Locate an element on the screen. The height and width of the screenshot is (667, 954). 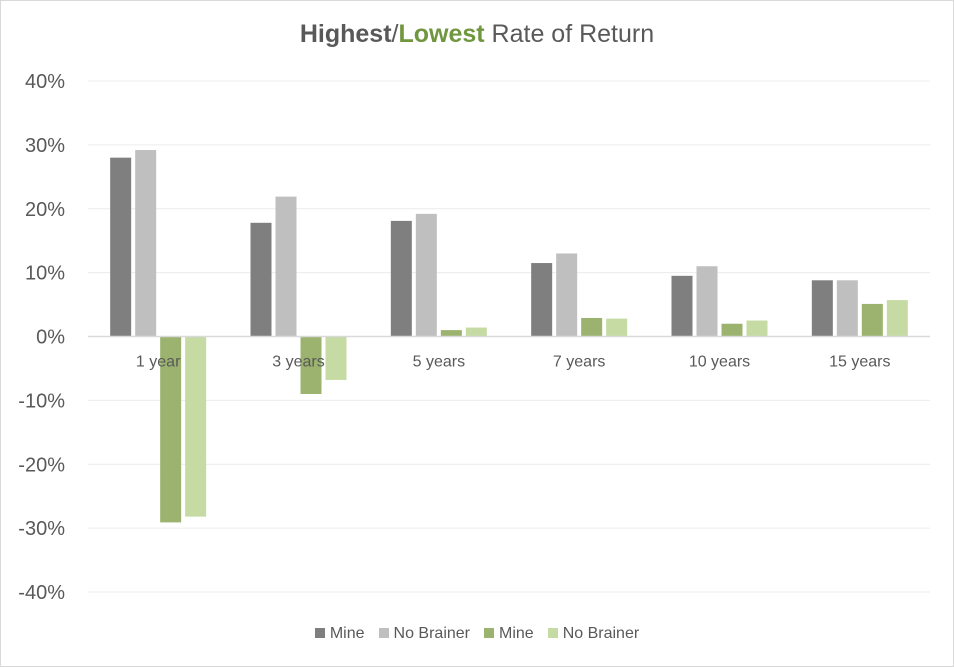
chart-title: Highest/Lowest Rate of Return is located at coordinates (477, 34).